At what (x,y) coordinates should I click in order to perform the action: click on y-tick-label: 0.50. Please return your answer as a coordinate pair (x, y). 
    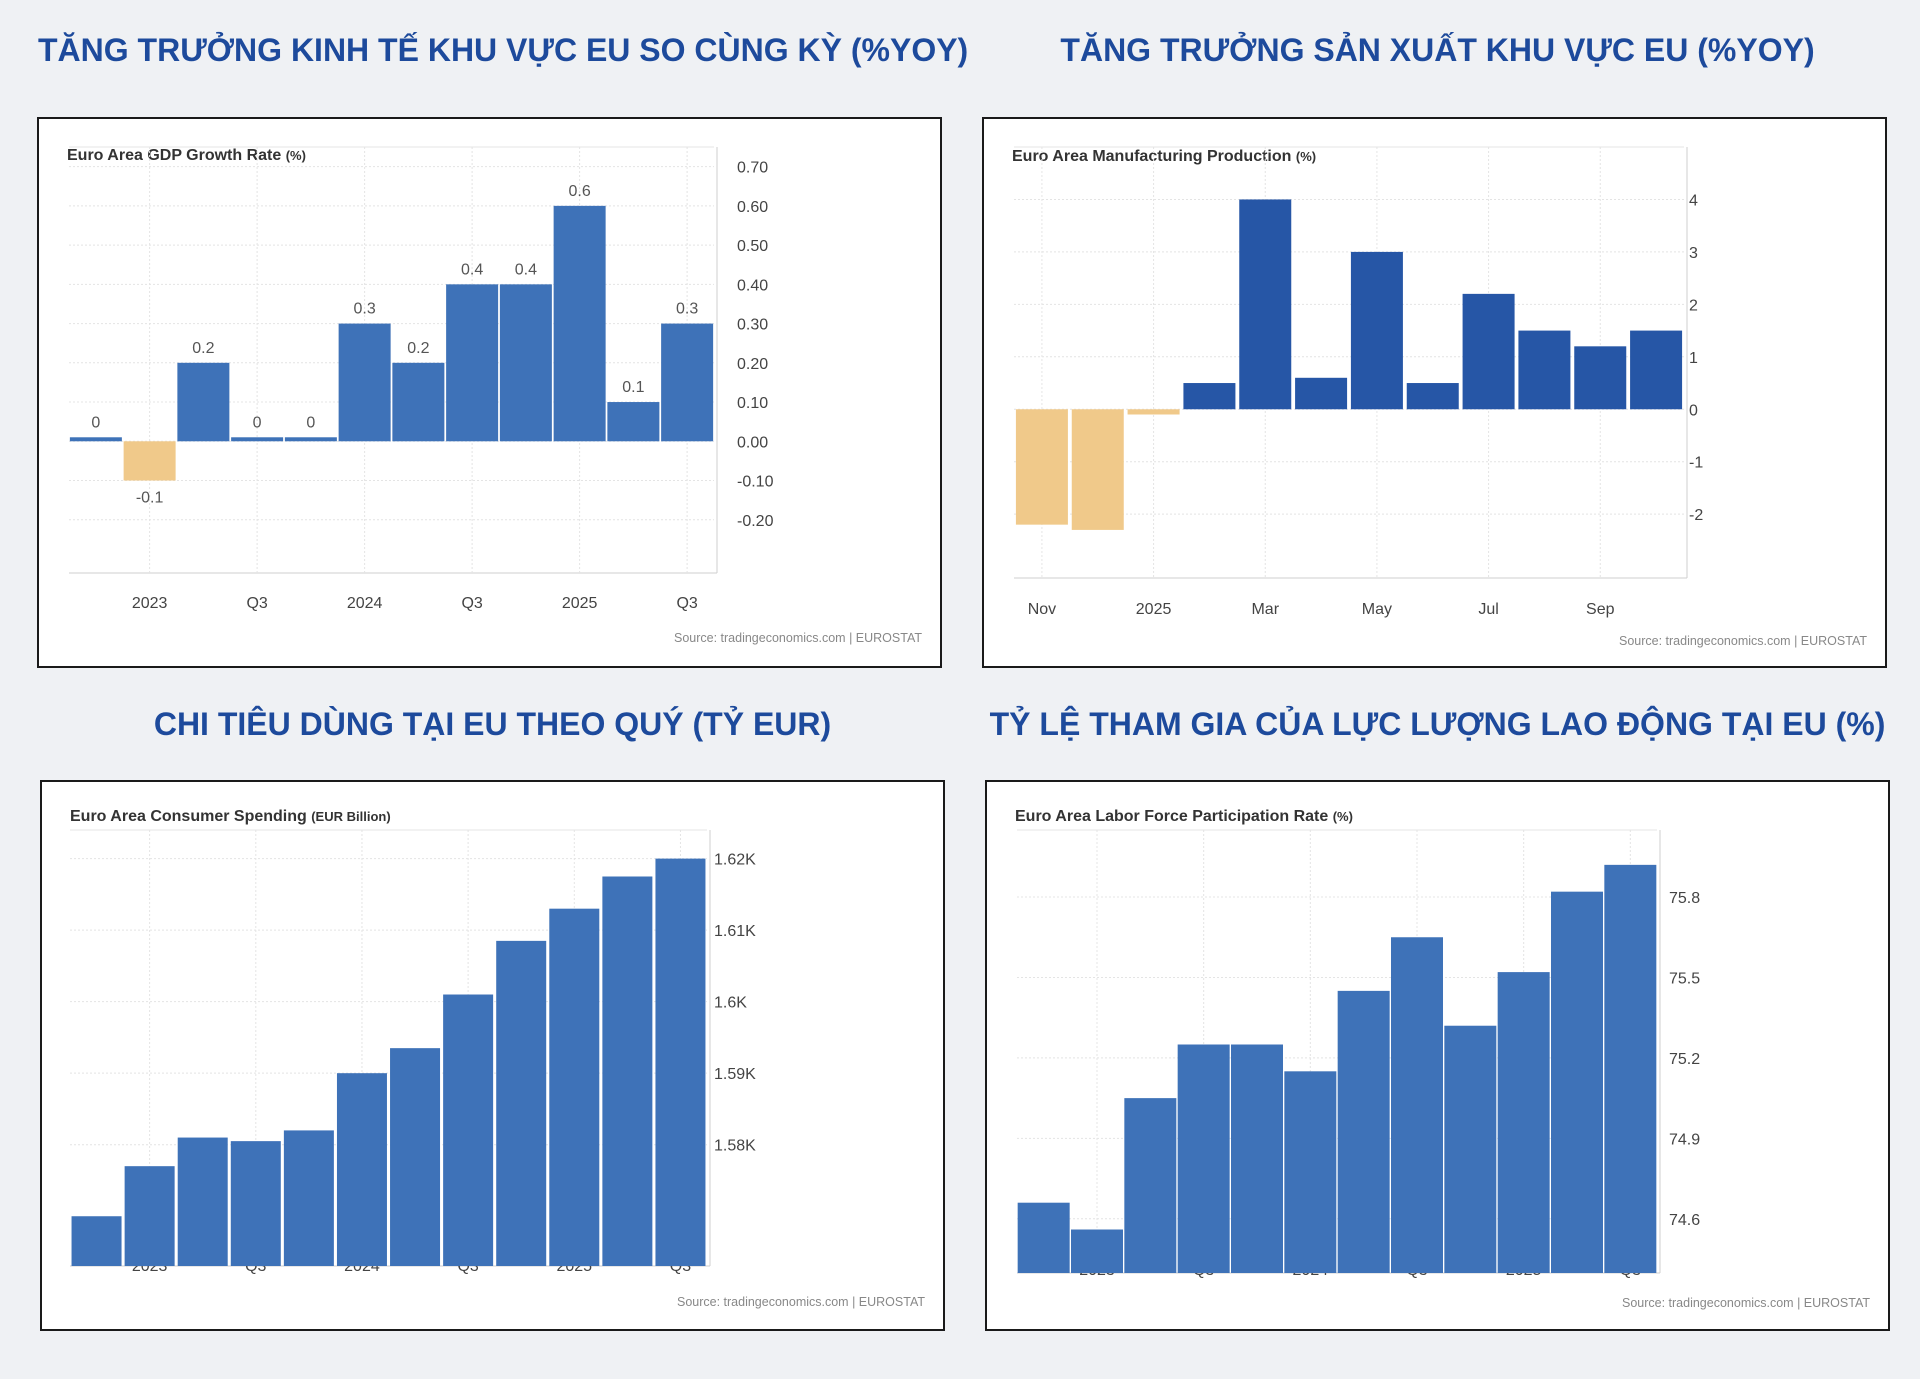
    Looking at the image, I should click on (752, 246).